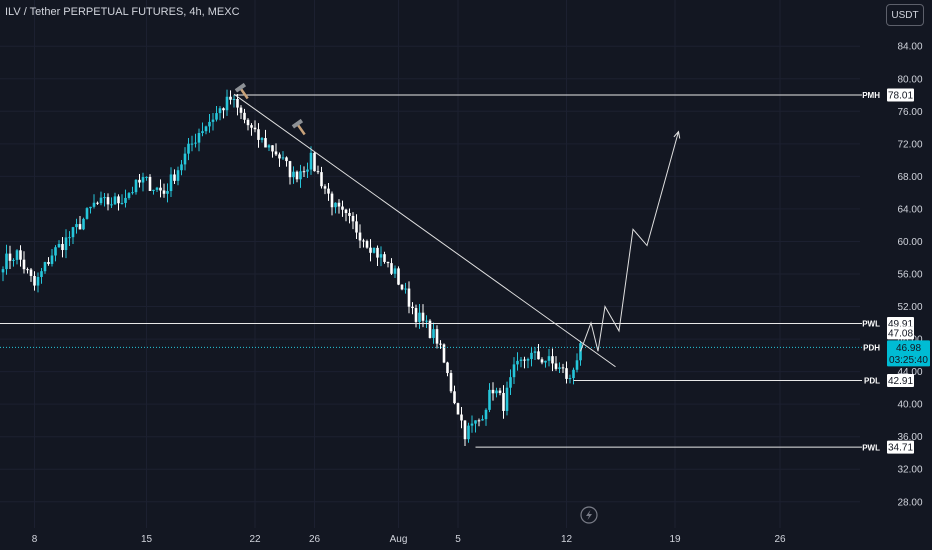 This screenshot has height=550, width=932. What do you see at coordinates (35, 539) in the screenshot?
I see `x-tick-label: 8` at bounding box center [35, 539].